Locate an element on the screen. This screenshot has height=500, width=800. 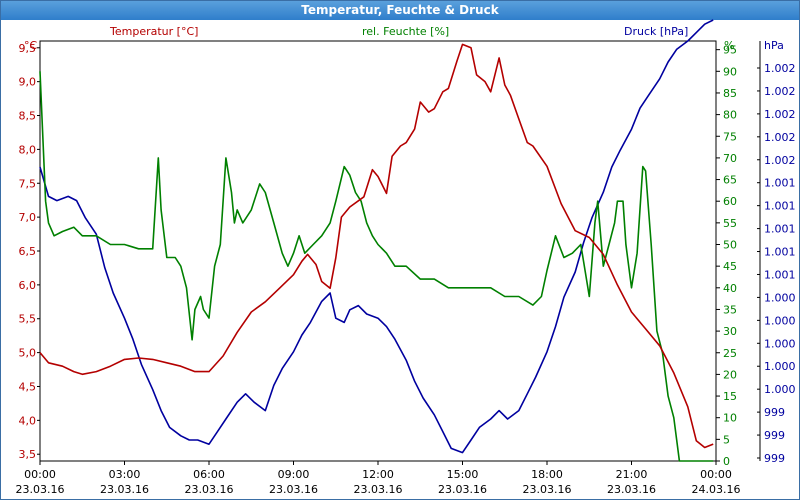
y-tick-label-temperature: 5,5 is located at coordinates (28, 319).